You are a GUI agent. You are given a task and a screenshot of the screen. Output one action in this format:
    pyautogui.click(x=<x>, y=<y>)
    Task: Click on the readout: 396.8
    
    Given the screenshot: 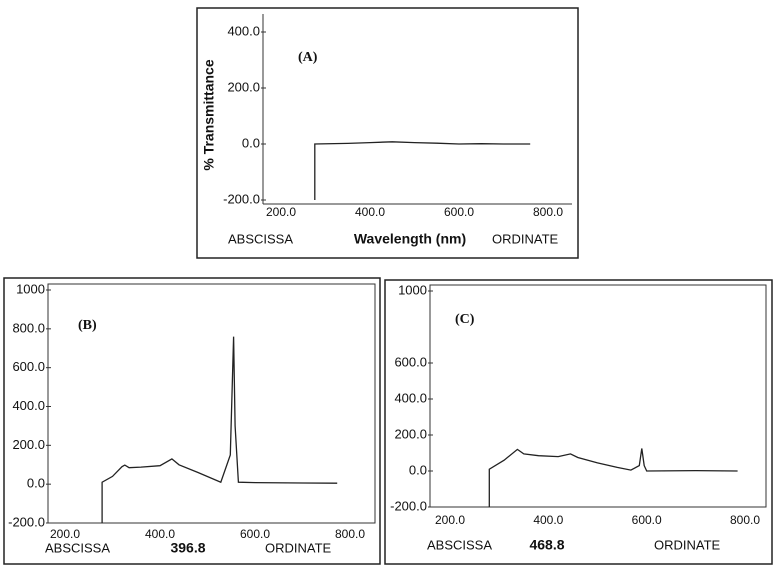 What is the action you would take?
    pyautogui.click(x=187, y=548)
    